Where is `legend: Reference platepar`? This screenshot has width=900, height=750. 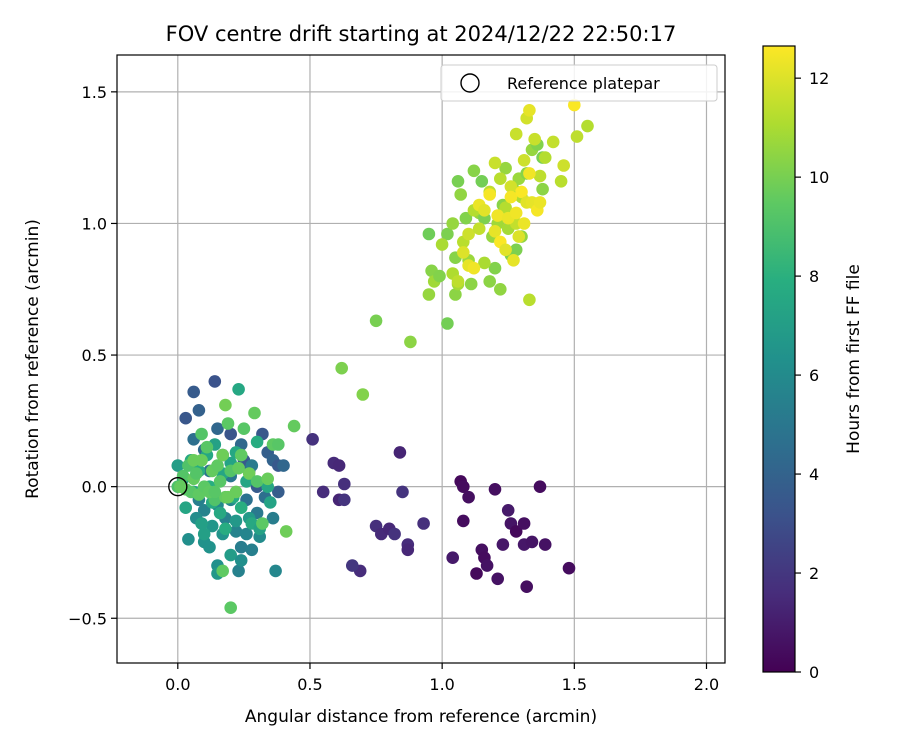 legend: Reference platepar is located at coordinates (579, 83).